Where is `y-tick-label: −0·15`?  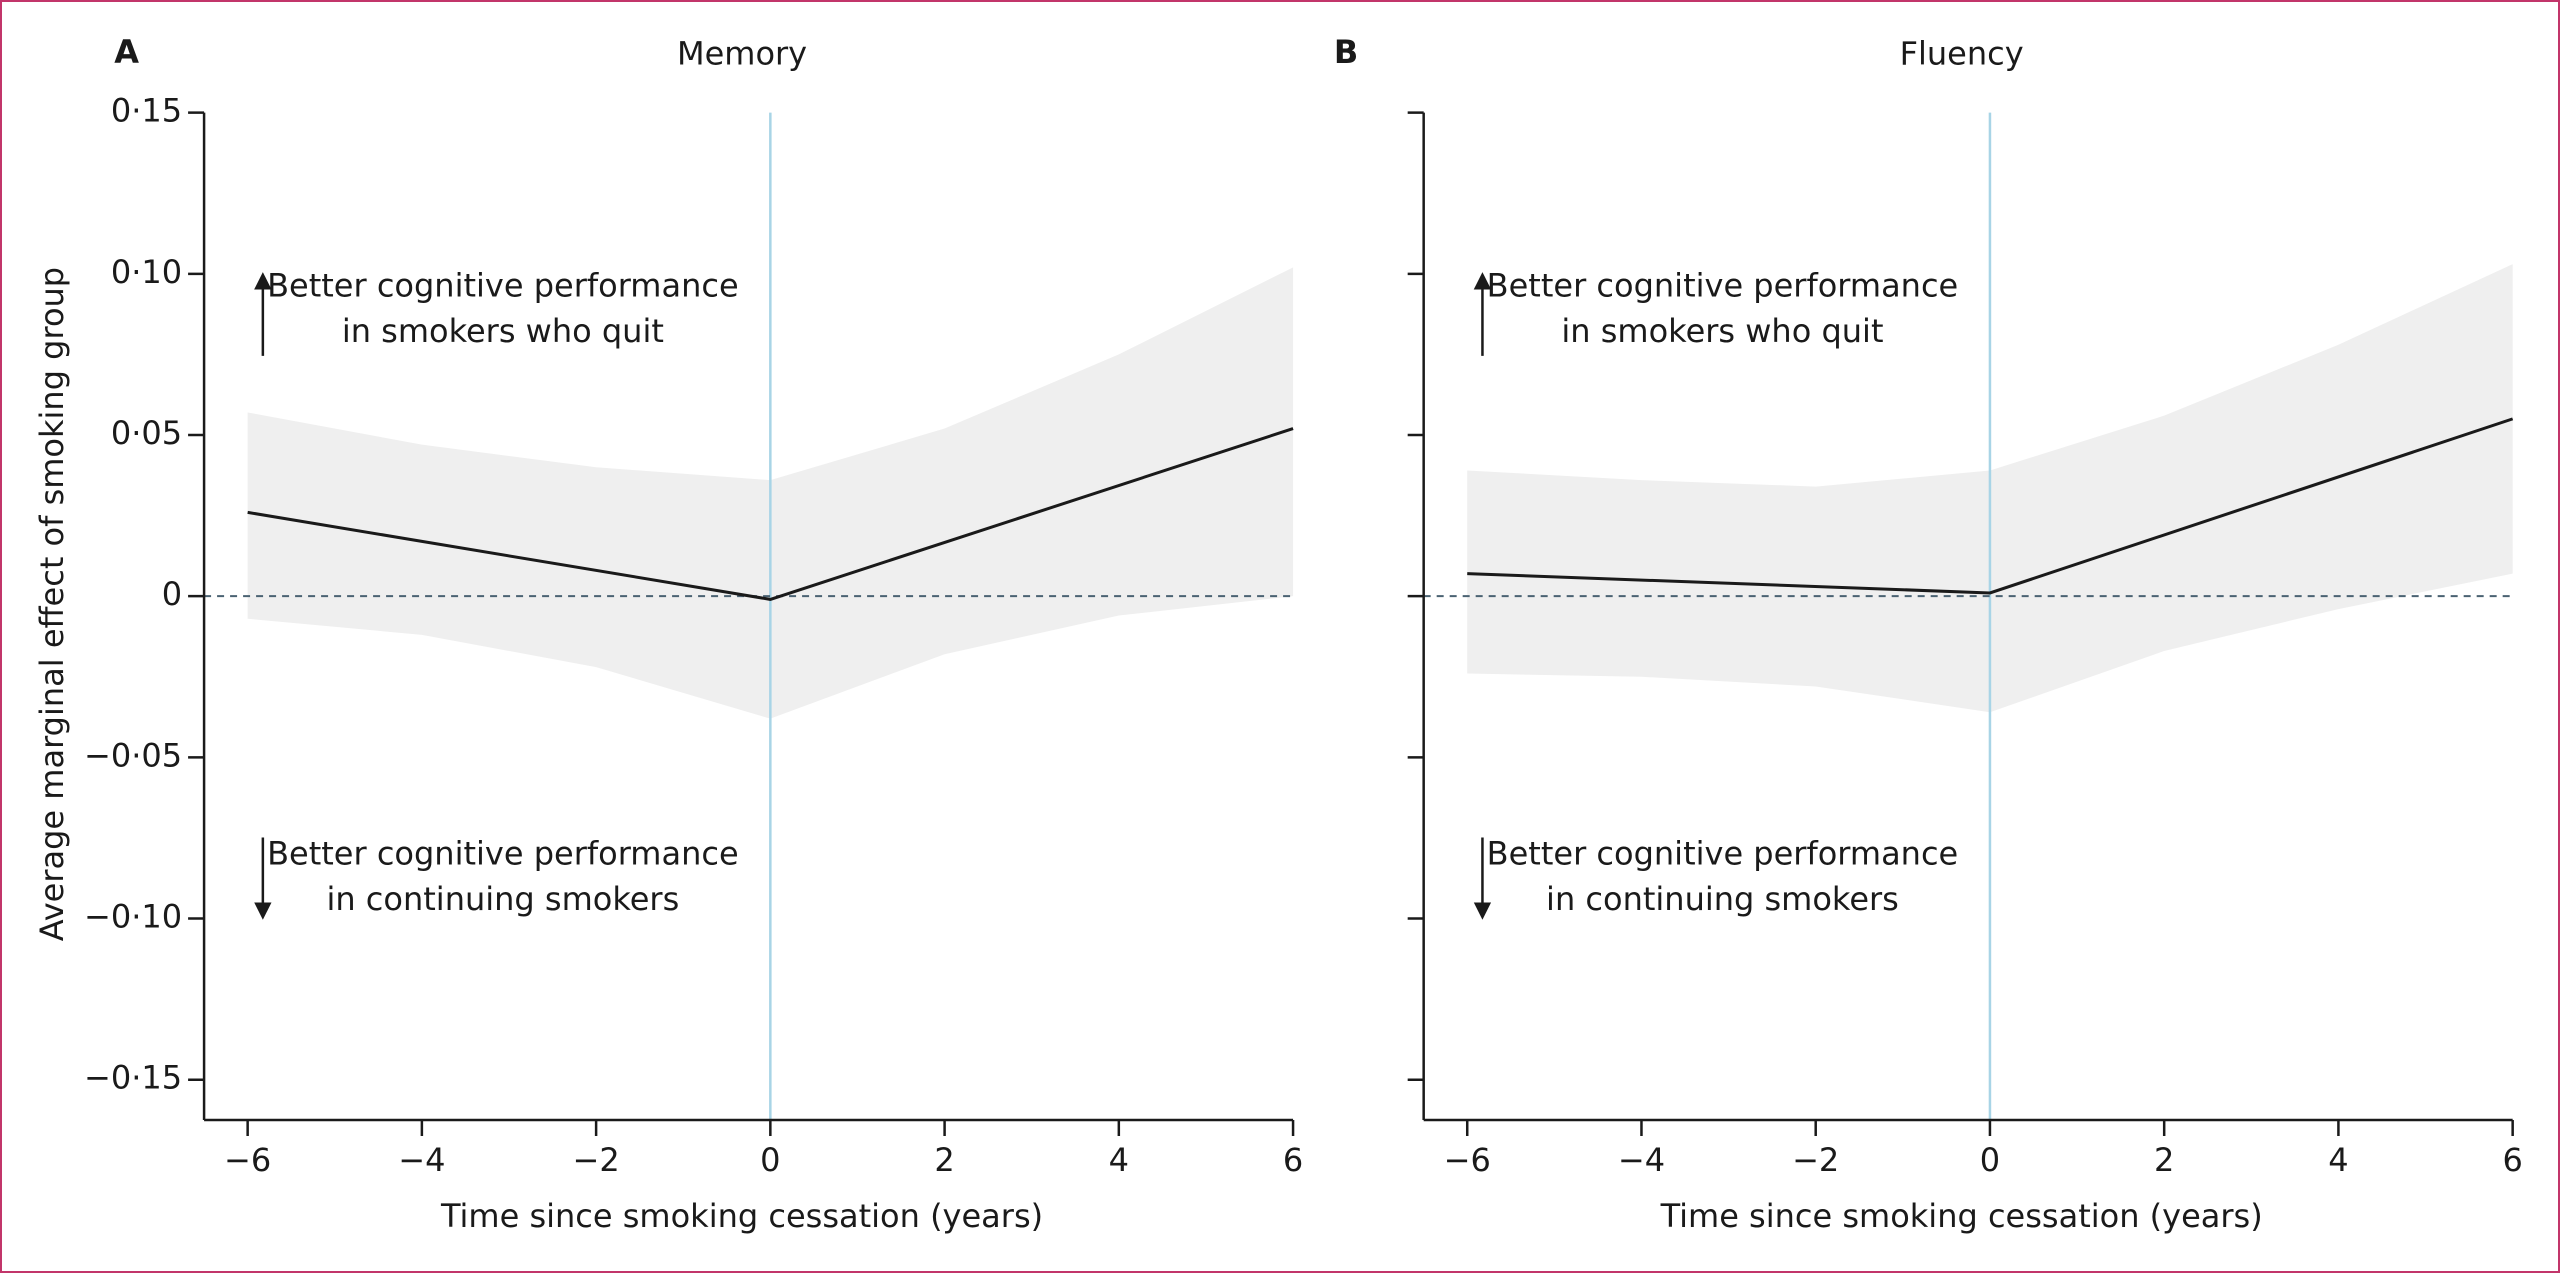 y-tick-label: −0·15 is located at coordinates (133, 1078).